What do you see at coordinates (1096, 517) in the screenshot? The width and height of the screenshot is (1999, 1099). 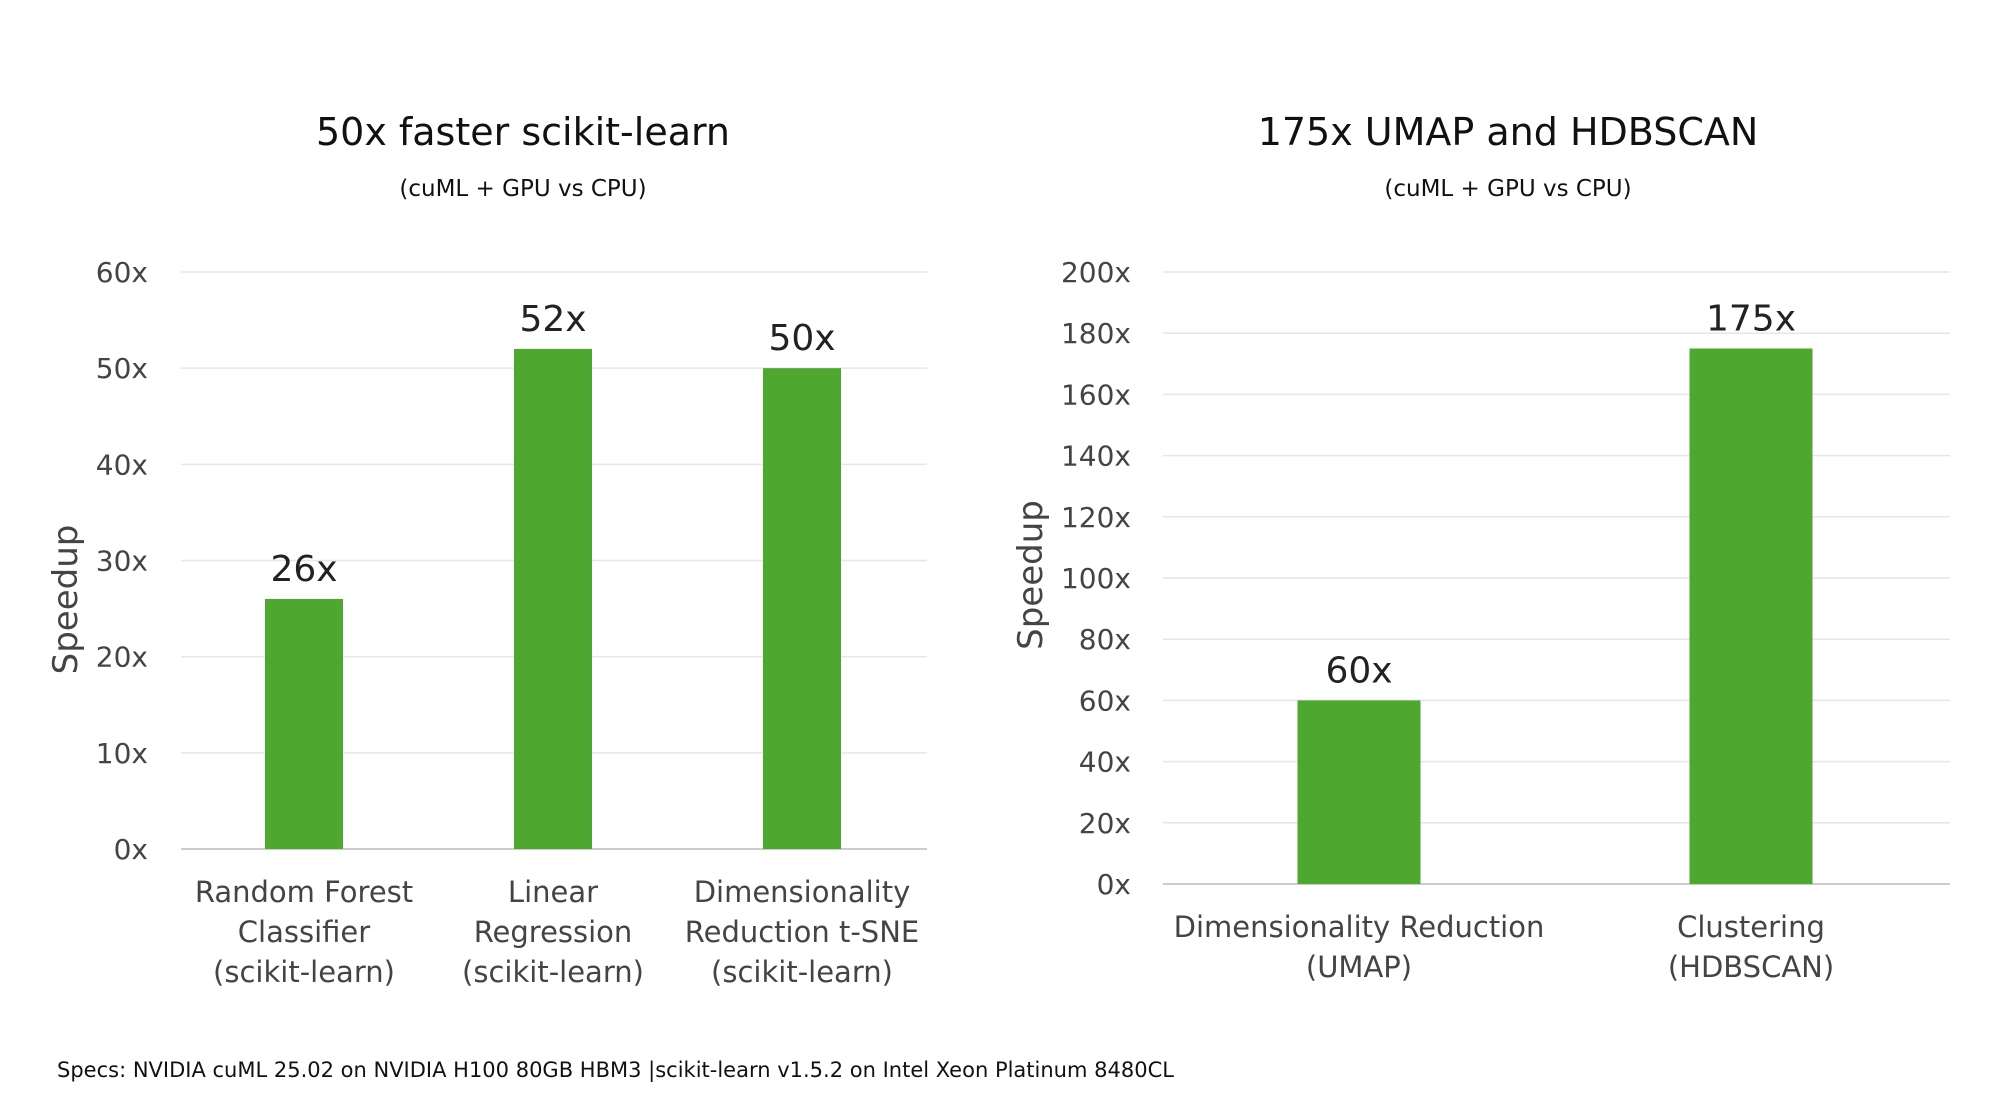 I see `y-tick-label: 120x` at bounding box center [1096, 517].